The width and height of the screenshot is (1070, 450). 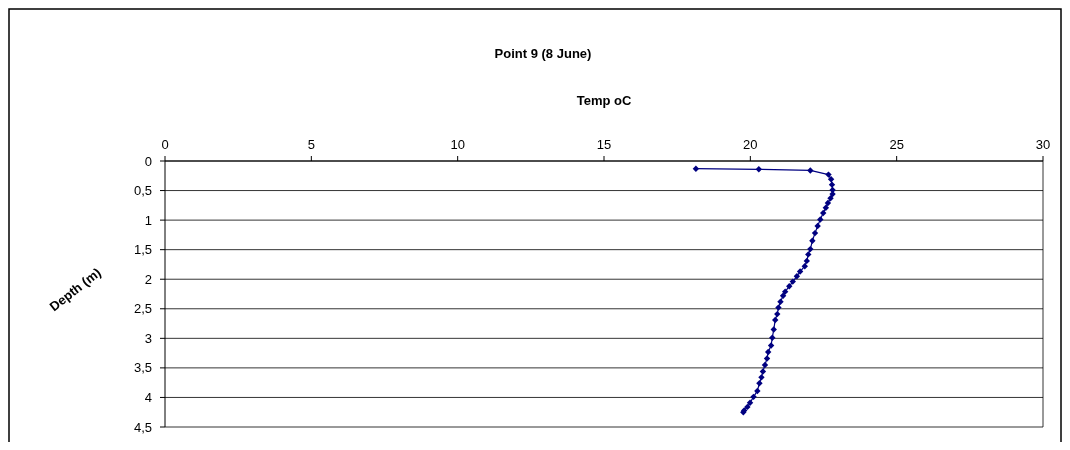 What do you see at coordinates (142, 191) in the screenshot?
I see `y-tick-label: 0,5` at bounding box center [142, 191].